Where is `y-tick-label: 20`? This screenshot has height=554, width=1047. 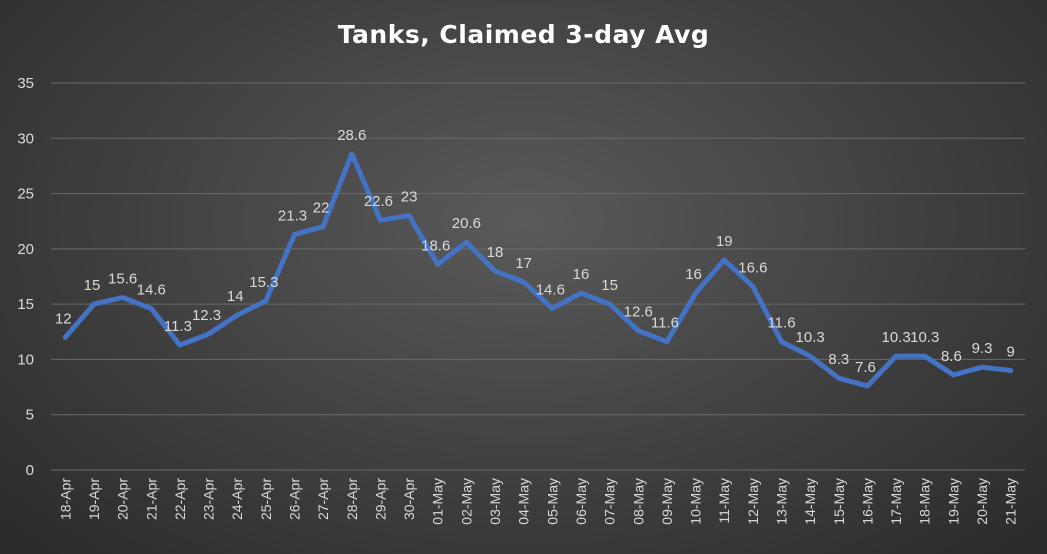
y-tick-label: 20 is located at coordinates (25, 249).